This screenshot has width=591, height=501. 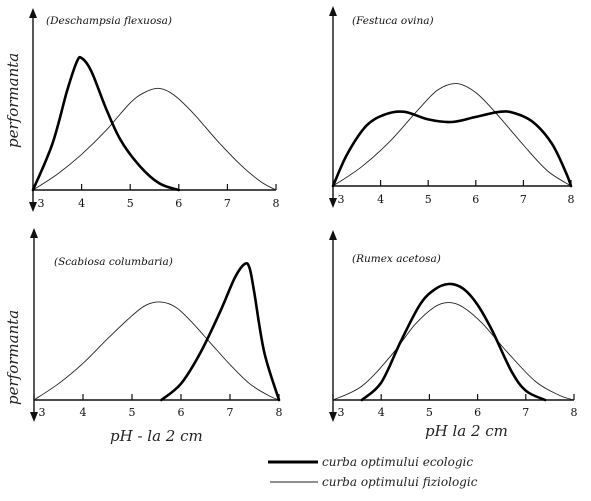 What do you see at coordinates (396, 259) in the screenshot?
I see `panel-title: (Rumex acetosa)` at bounding box center [396, 259].